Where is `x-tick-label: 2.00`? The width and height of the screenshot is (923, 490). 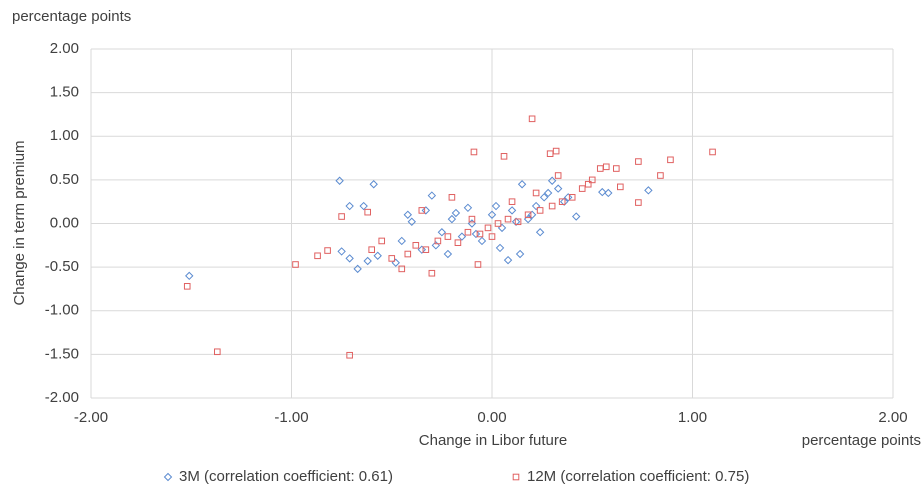
x-tick-label: 2.00 is located at coordinates (892, 417).